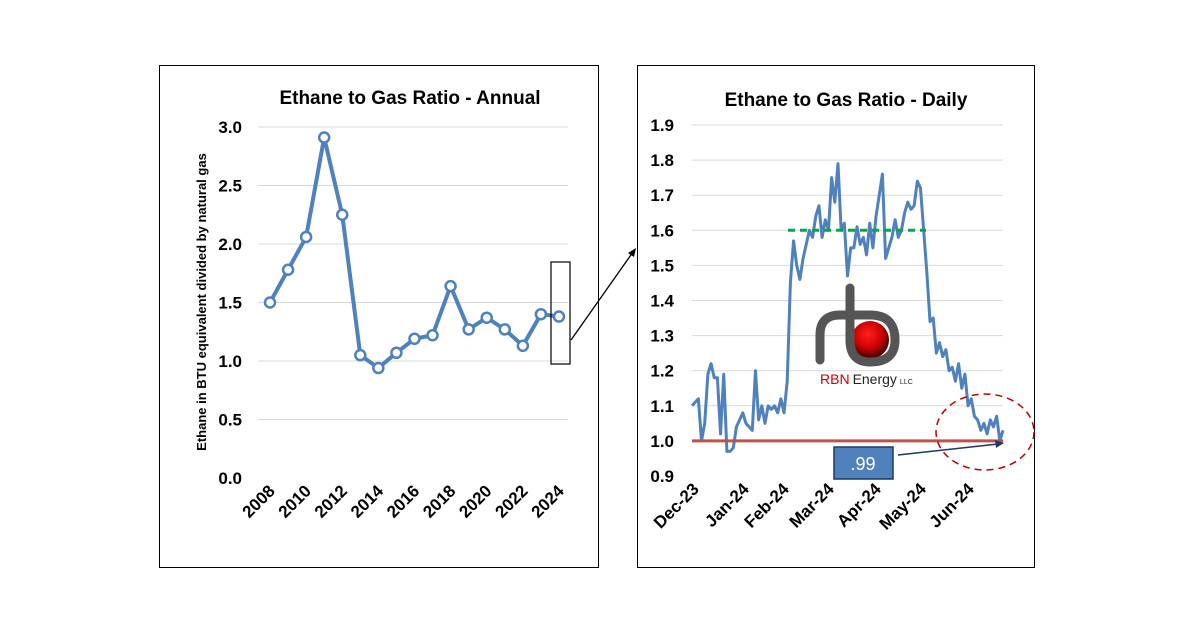 The image size is (1200, 630). What do you see at coordinates (632, 252) in the screenshot?
I see `arrow-head` at bounding box center [632, 252].